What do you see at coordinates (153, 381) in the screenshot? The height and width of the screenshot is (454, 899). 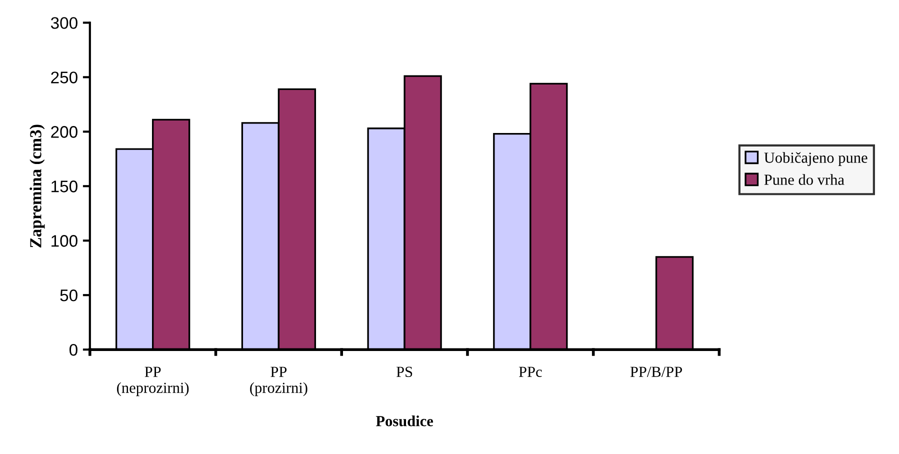 I see `x-tick-label: PP (neprozirni)` at bounding box center [153, 381].